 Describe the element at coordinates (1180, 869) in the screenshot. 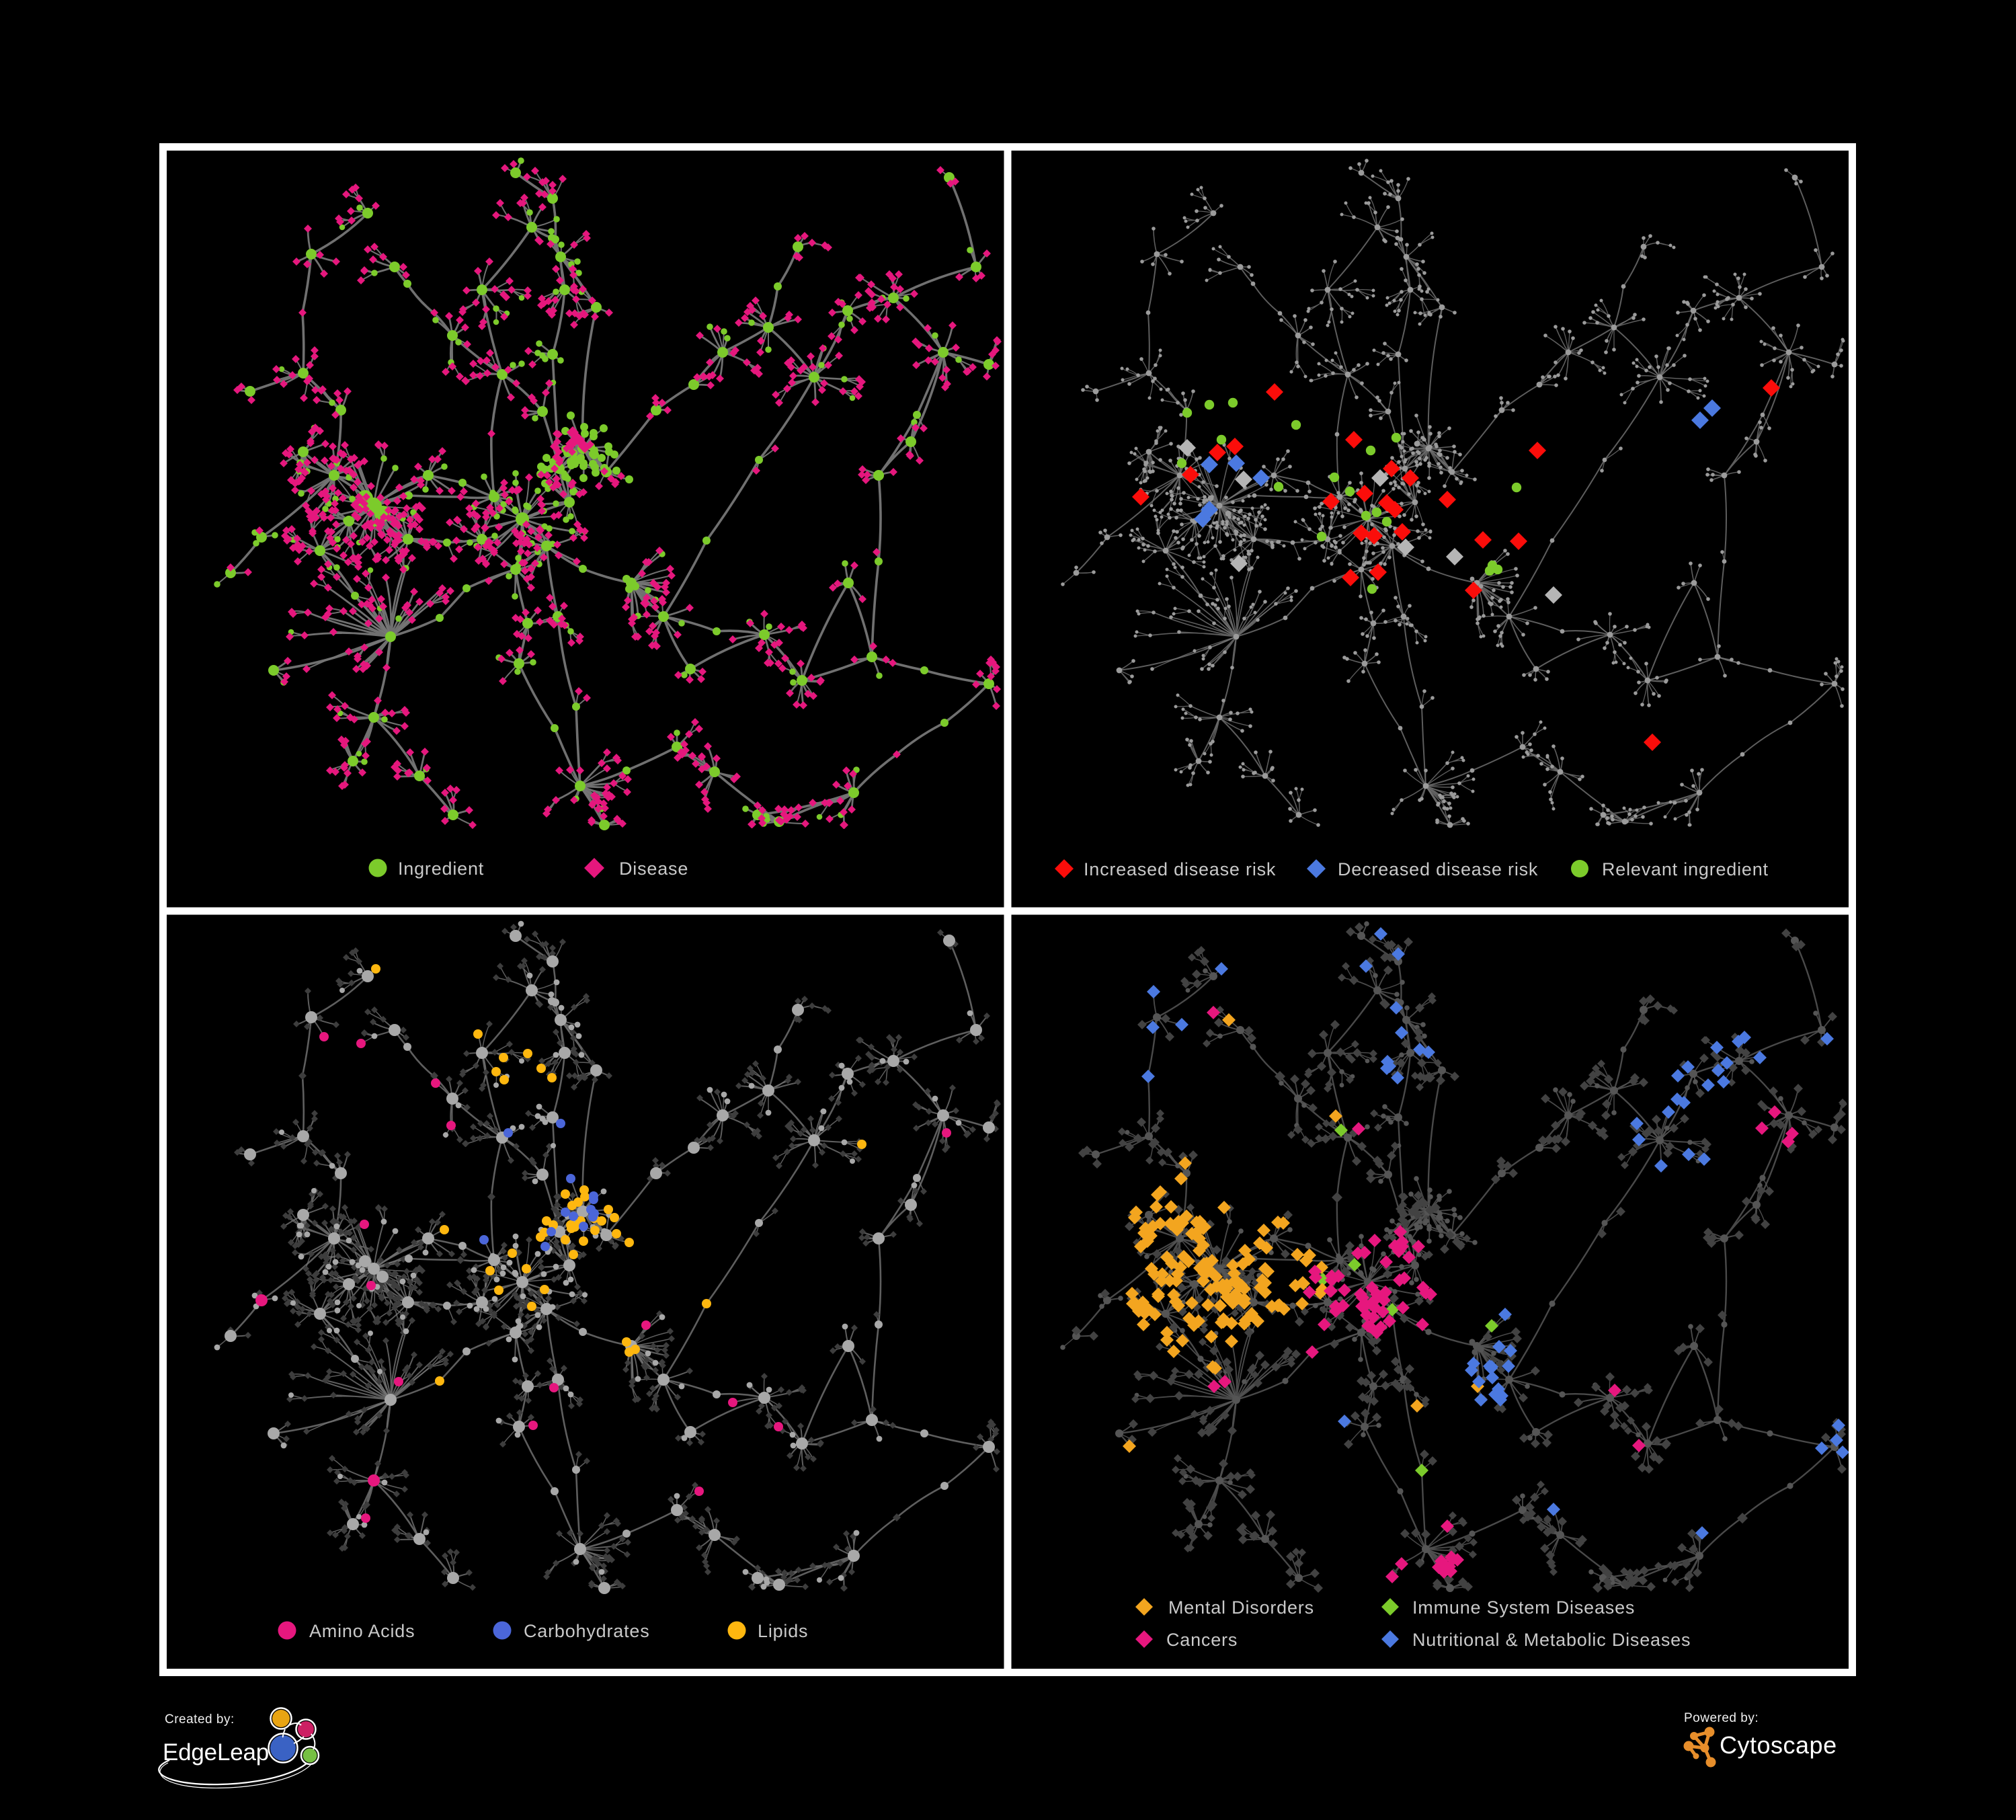

I see `svg-text: Increased disease risk` at that location.